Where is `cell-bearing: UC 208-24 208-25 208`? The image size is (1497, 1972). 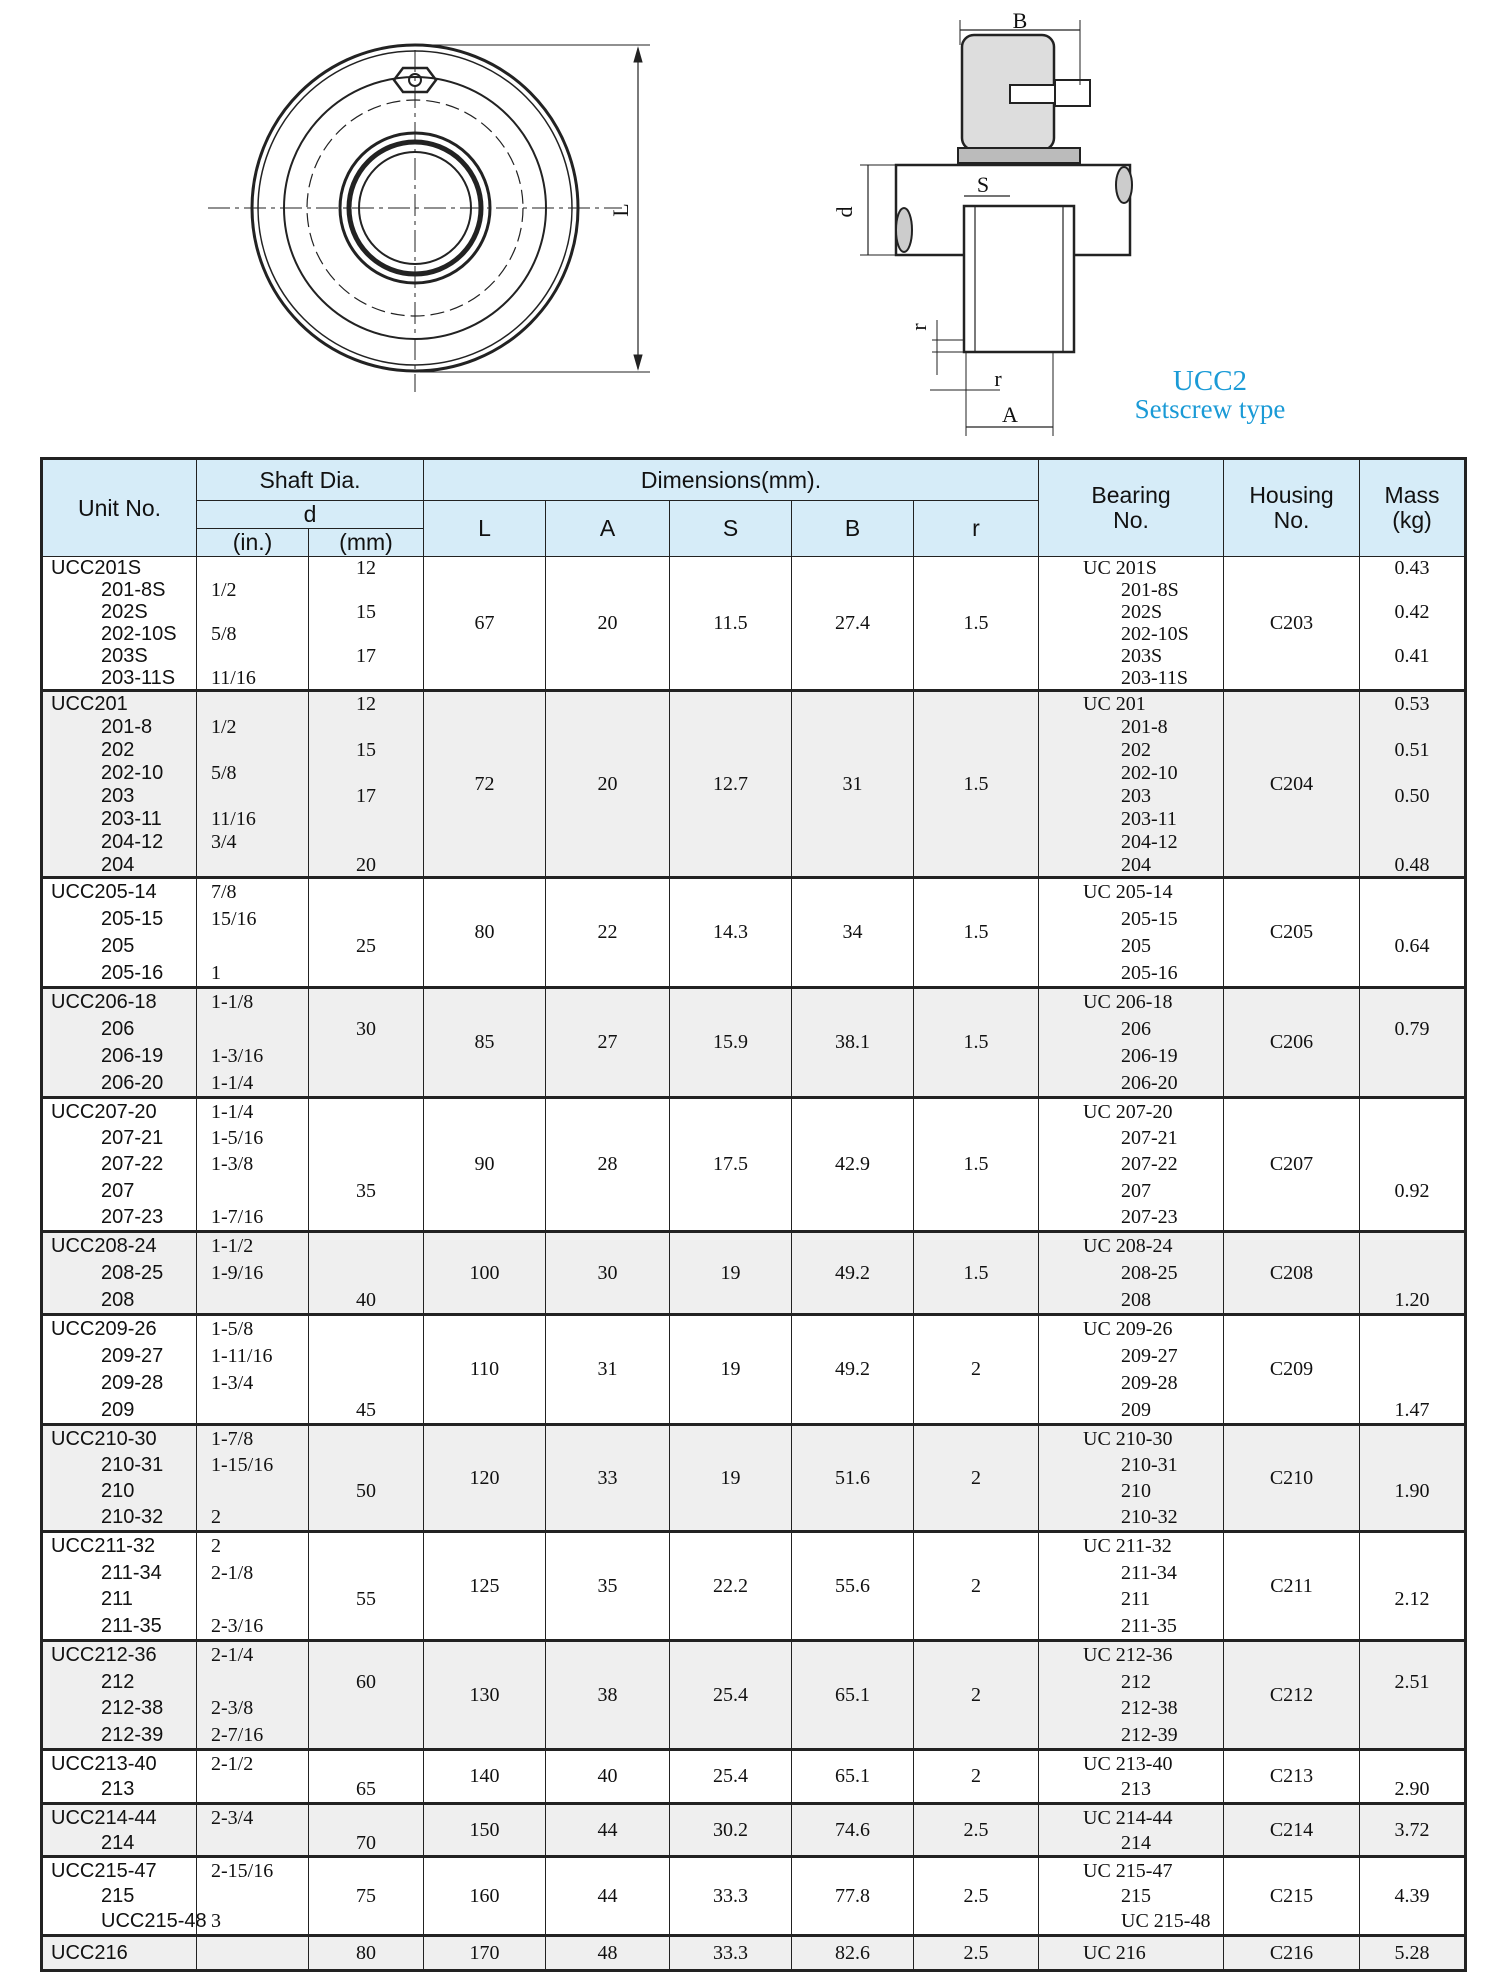
cell-bearing: UC 208-24 208-25 208 is located at coordinates (1131, 1273).